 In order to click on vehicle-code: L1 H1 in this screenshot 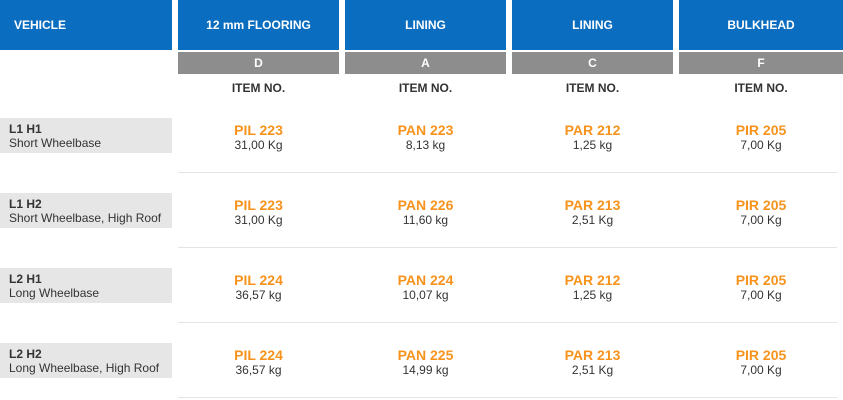, I will do `click(25, 128)`.